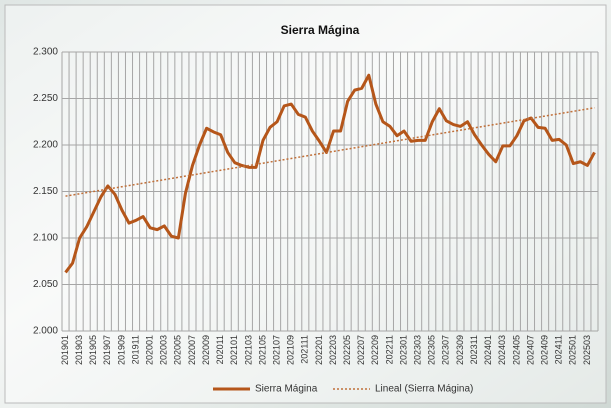  Describe the element at coordinates (587, 350) in the screenshot. I see `x-tick-label: 202503` at that location.